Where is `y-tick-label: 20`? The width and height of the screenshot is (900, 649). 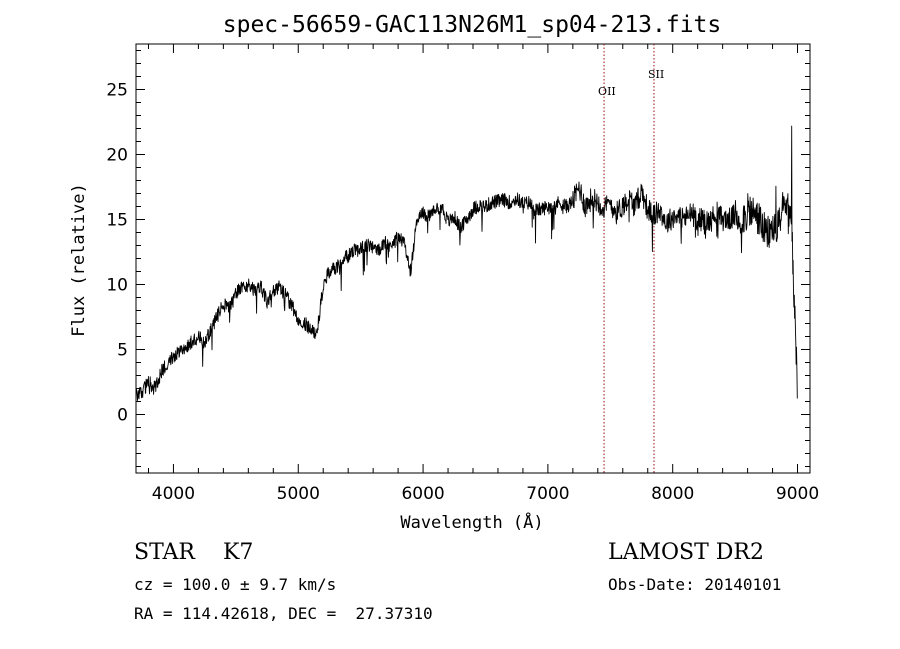
y-tick-label: 20 is located at coordinates (117, 156).